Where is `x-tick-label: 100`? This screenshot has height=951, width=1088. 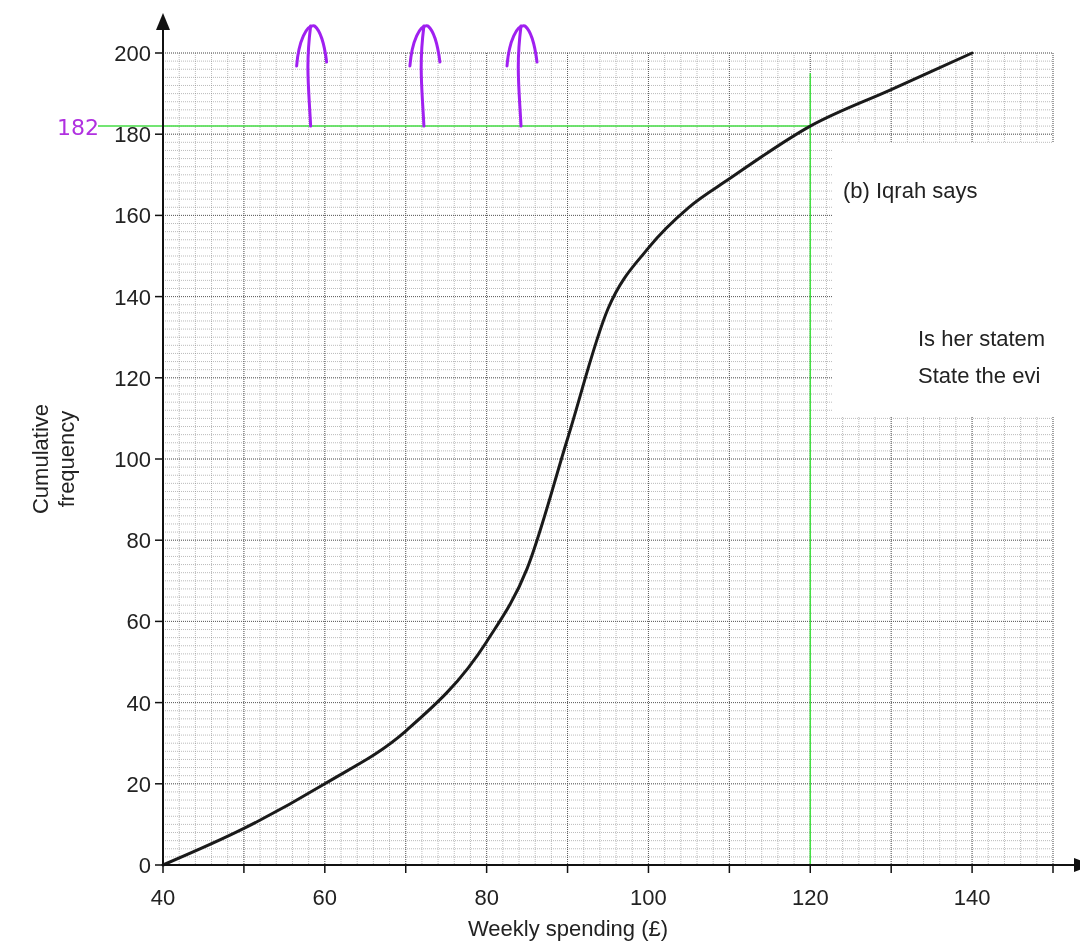 x-tick-label: 100 is located at coordinates (648, 897).